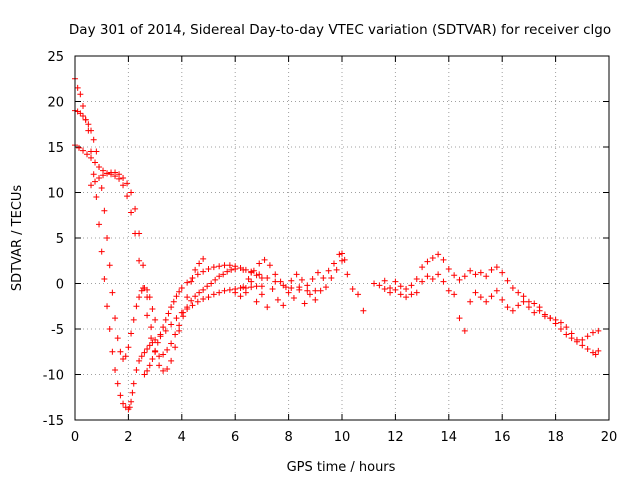  I want to click on x-tick-label: 10, so click(342, 437).